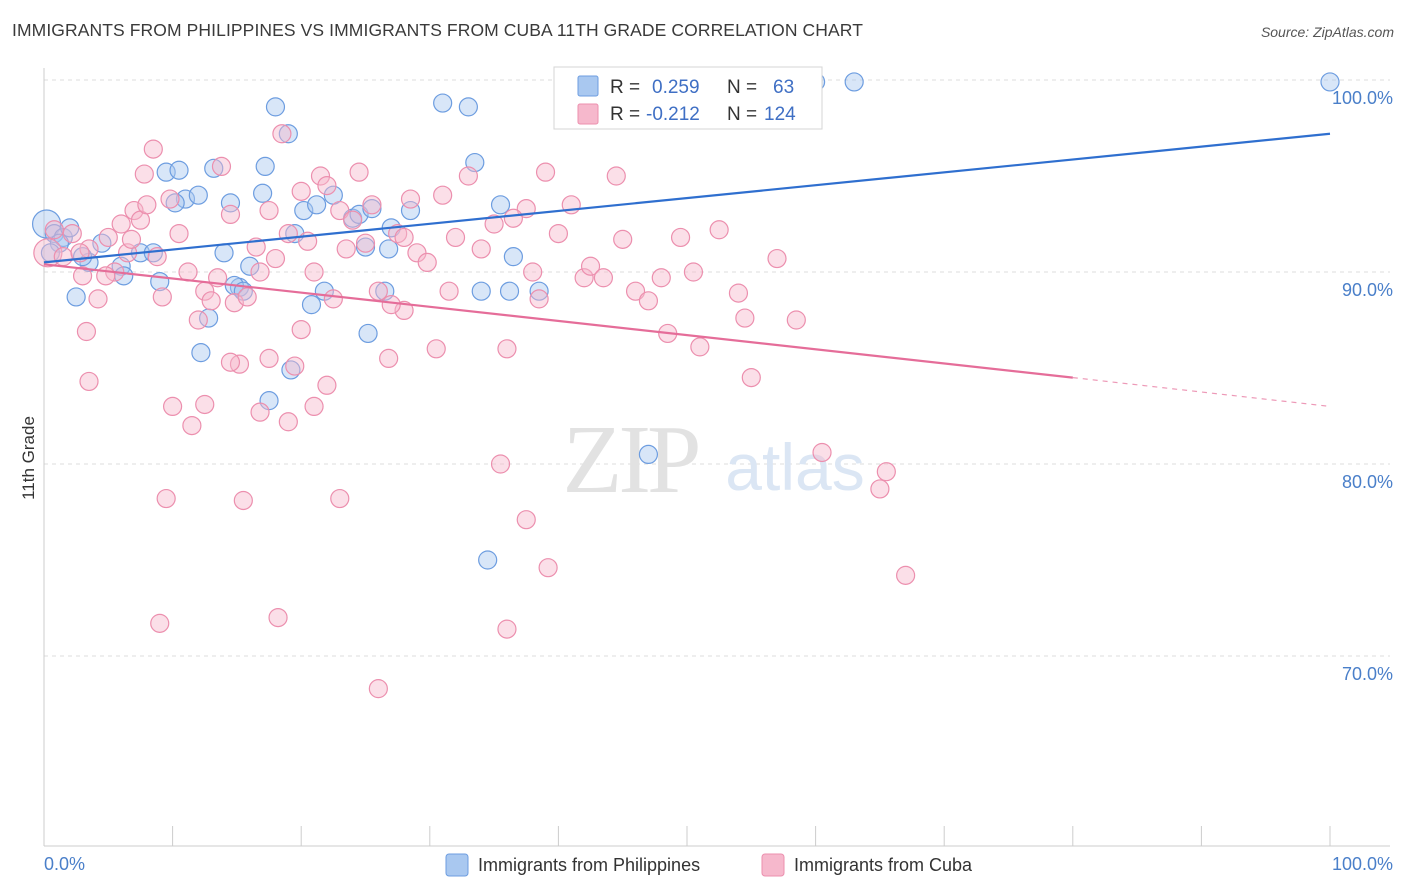  What do you see at coordinates (589, 865) in the screenshot?
I see `legend-label-philippines: Immigrants from Philippines` at bounding box center [589, 865].